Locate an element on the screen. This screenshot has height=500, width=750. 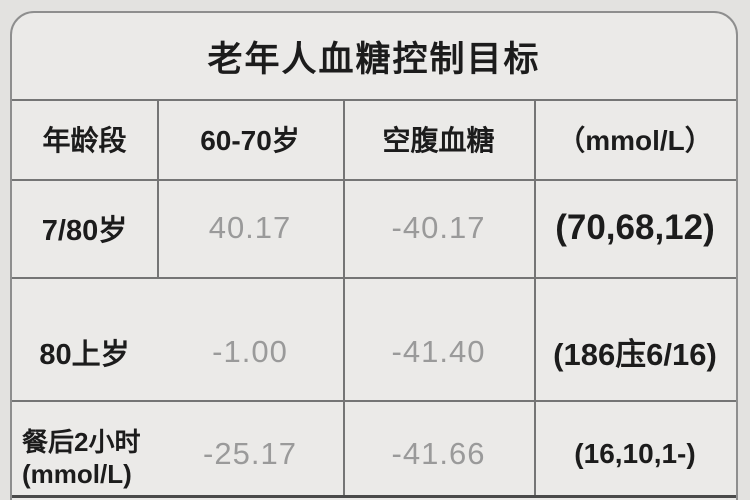
divider-below-header is located at coordinates (374, 180).